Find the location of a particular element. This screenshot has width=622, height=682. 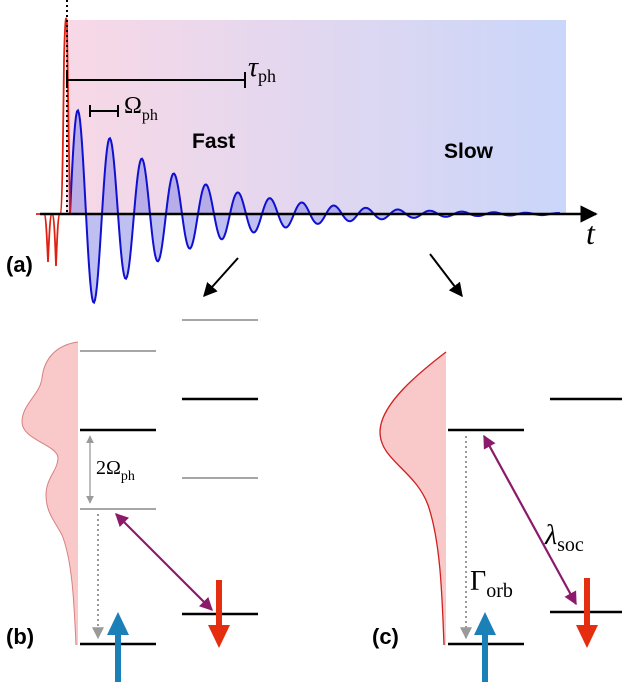

two-omega-label: 2Ωph is located at coordinates (115, 470).